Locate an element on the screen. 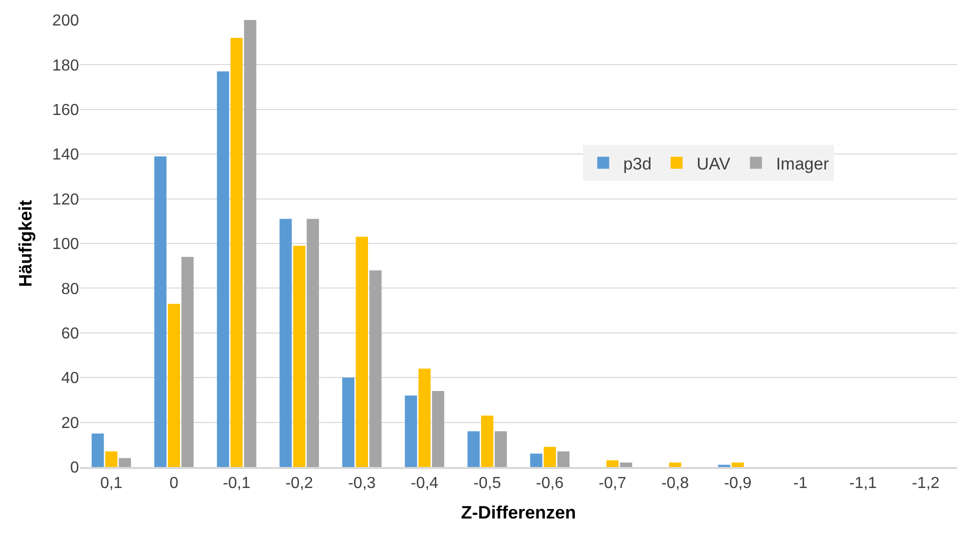 The width and height of the screenshot is (977, 547). x-tick-label: -0,7 is located at coordinates (612, 483).